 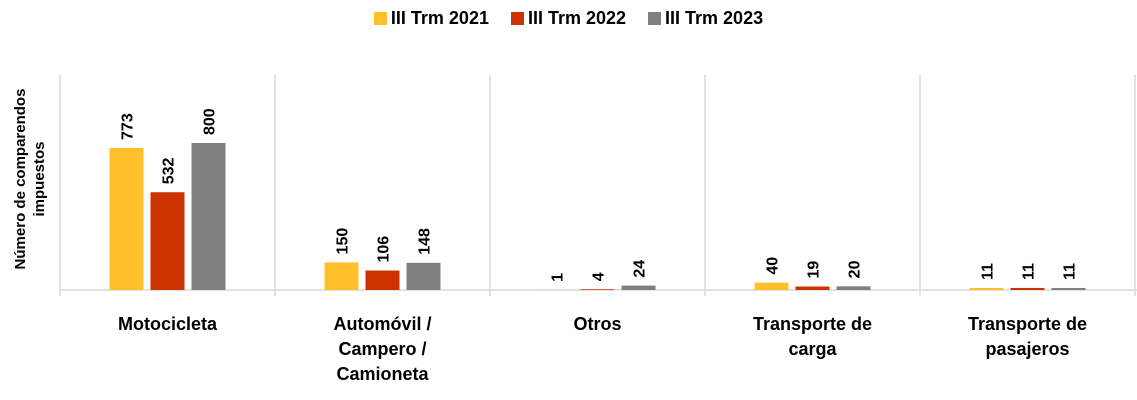 I want to click on legend-item: III Trm 2023, so click(x=705, y=18).